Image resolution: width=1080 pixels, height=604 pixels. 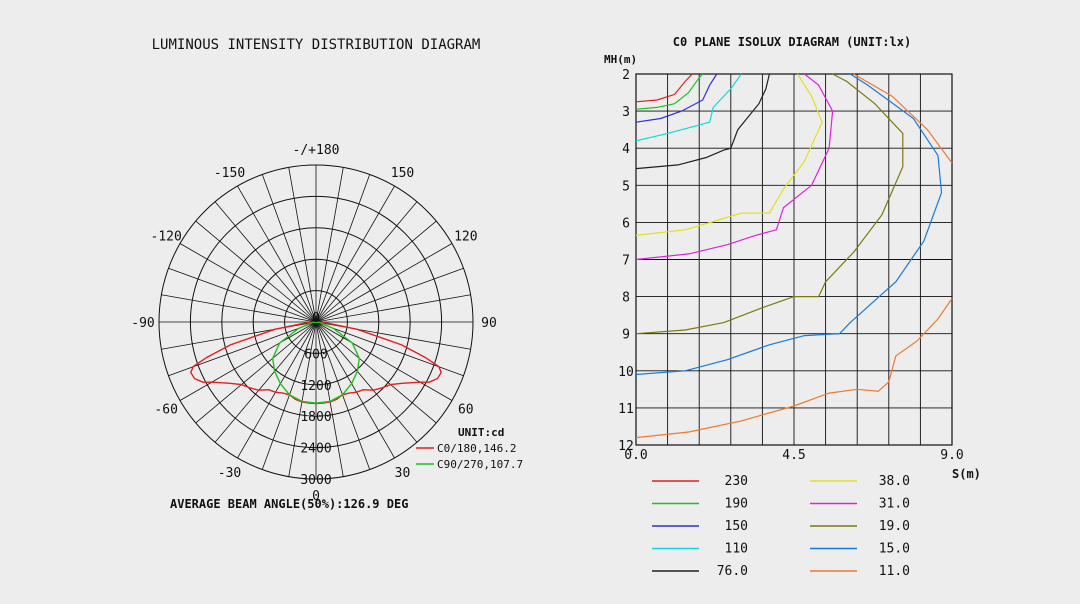 I want to click on isolux-legend-label: 19.0, so click(x=894, y=526).